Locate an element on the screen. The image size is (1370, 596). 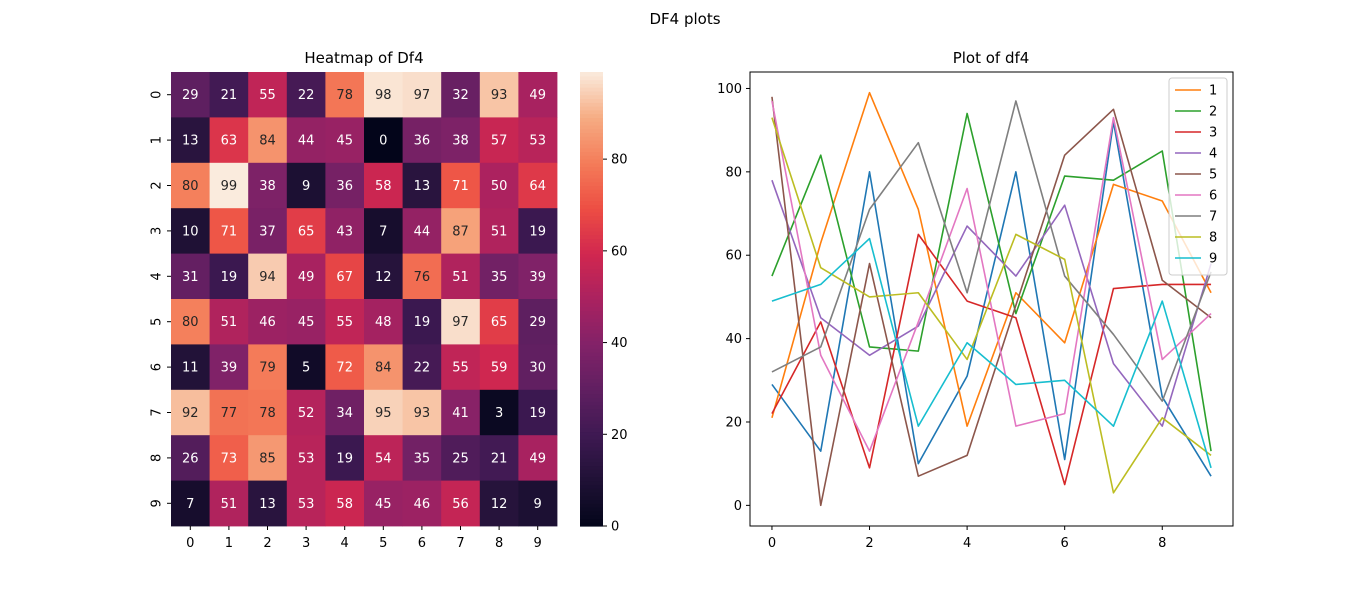
heatmap-cell-label: 25 is located at coordinates (460, 458).